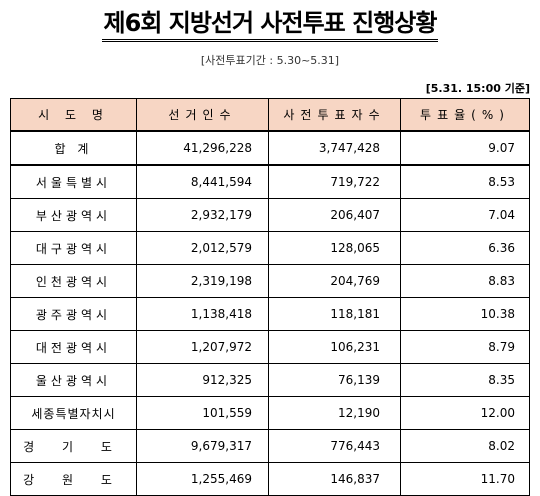 The image size is (540, 496). Describe the element at coordinates (334, 248) in the screenshot. I see `early-voters-count: 128,065` at that location.